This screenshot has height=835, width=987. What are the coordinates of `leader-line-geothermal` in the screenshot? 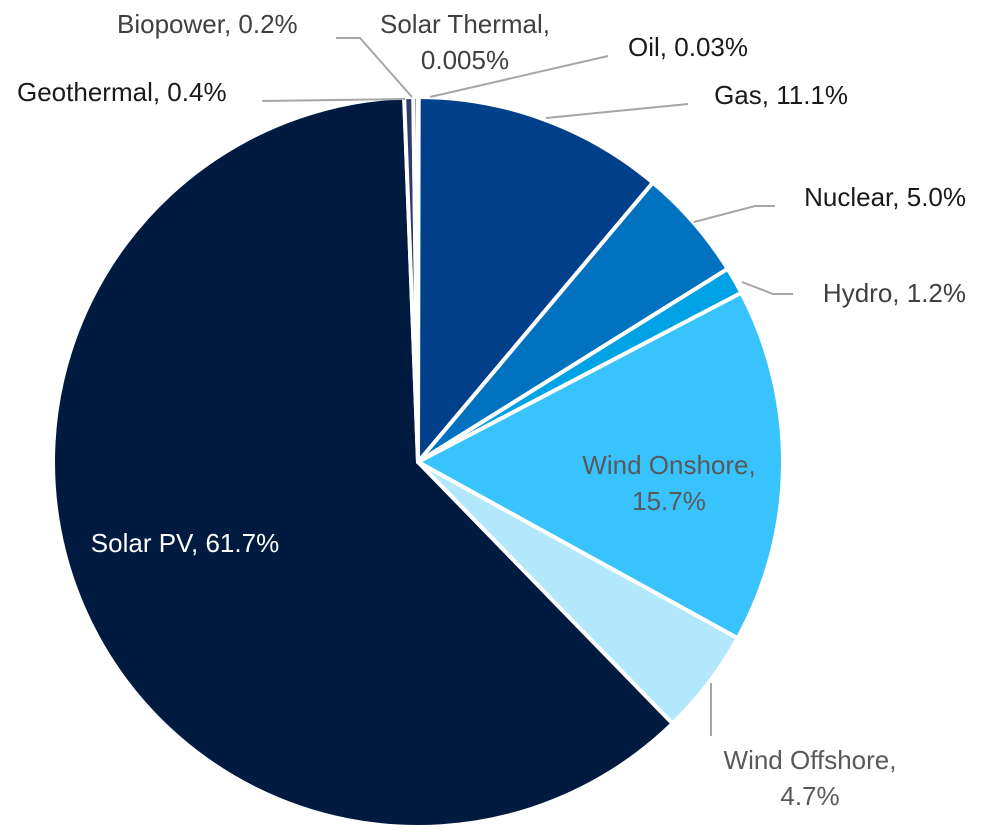 It's located at (333, 100).